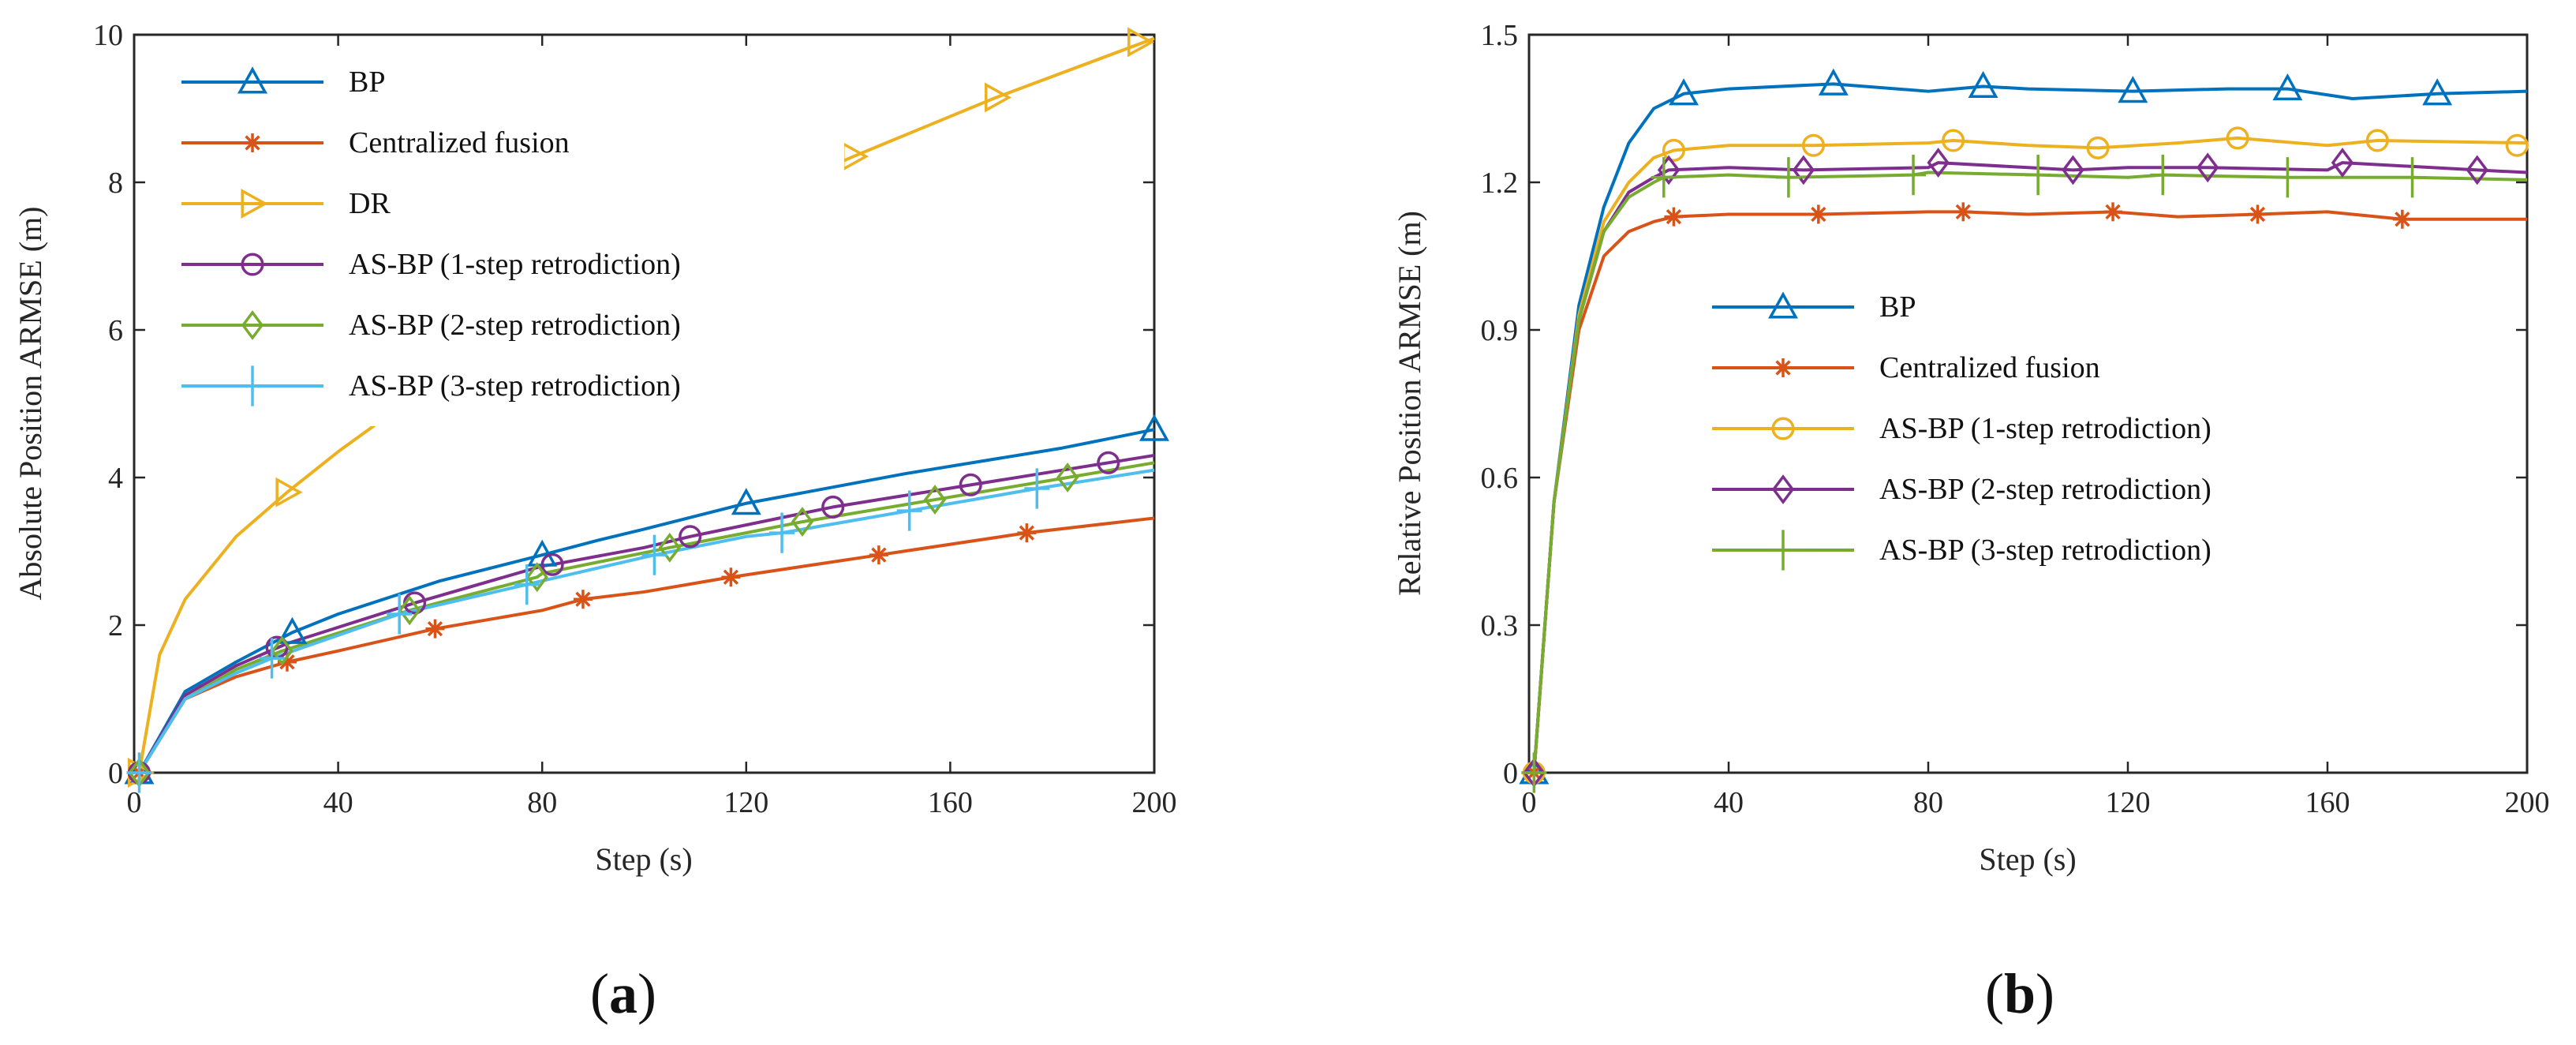 The image size is (2576, 1045). Describe the element at coordinates (1500, 625) in the screenshot. I see `y-tick-label-1: 0.3` at that location.